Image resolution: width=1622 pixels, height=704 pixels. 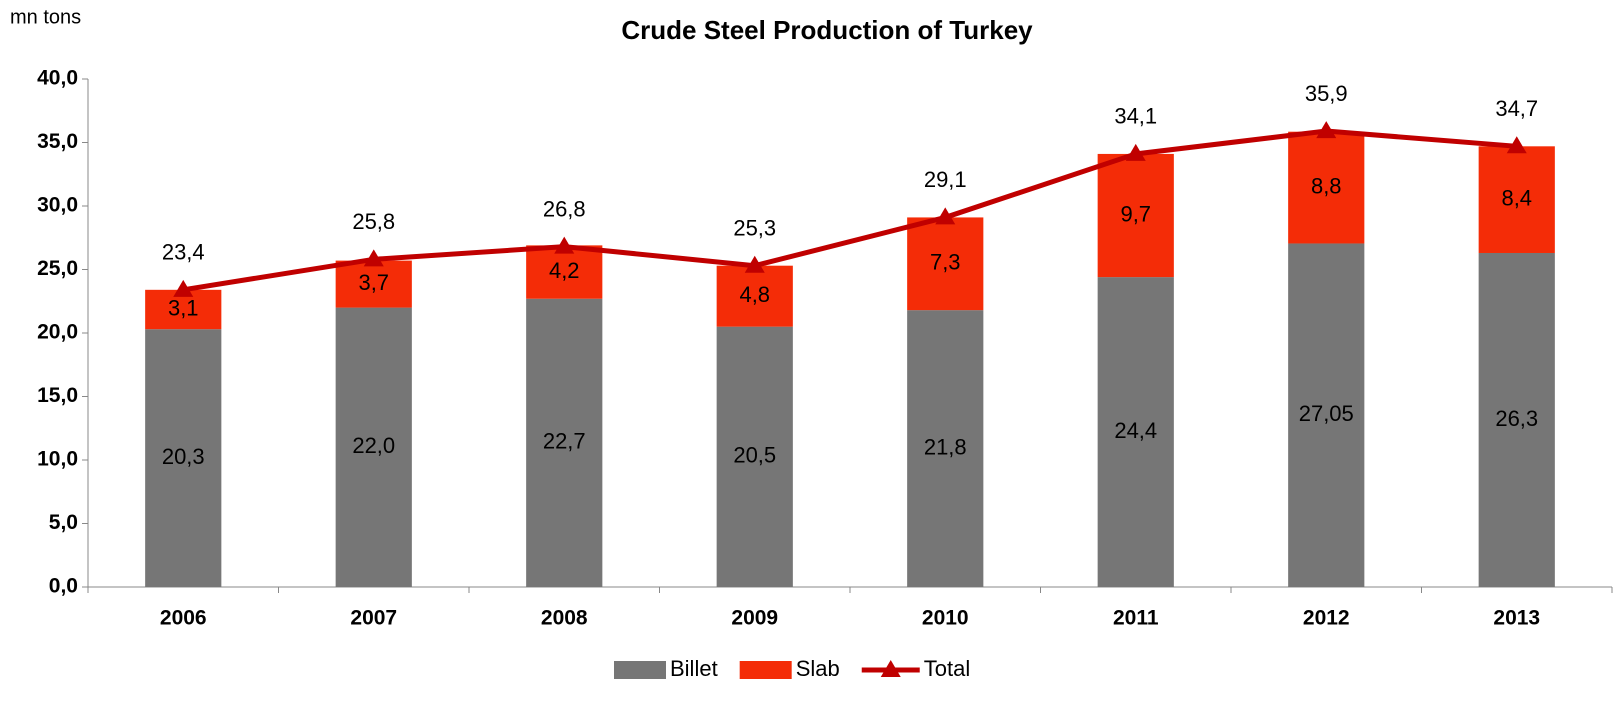 I want to click on data-label: 27,05, so click(x=1326, y=413).